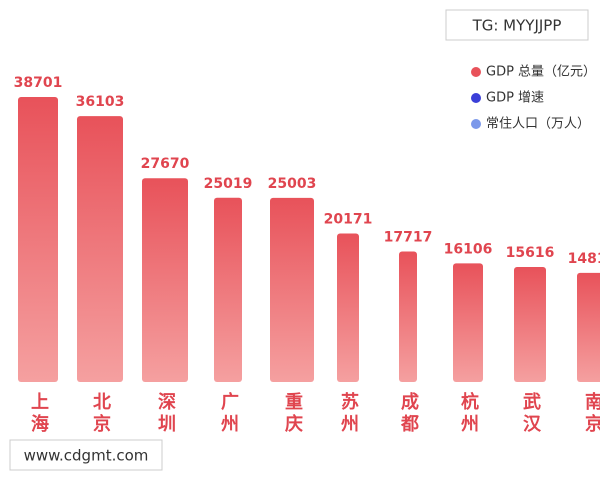 This screenshot has height=480, width=600. I want to click on value-label: 27670, so click(165, 164).